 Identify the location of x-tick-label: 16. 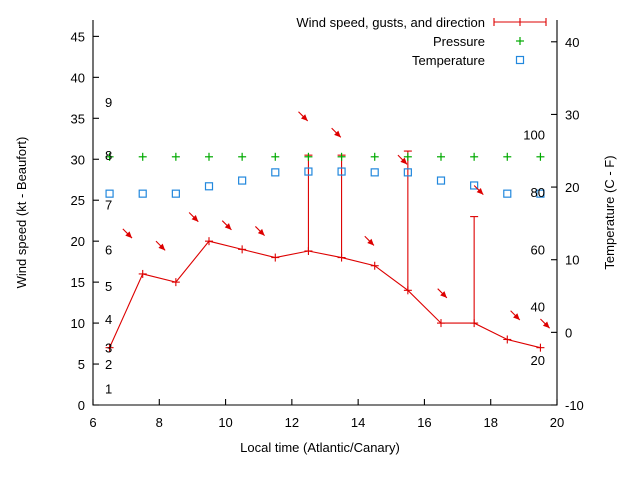
(424, 422).